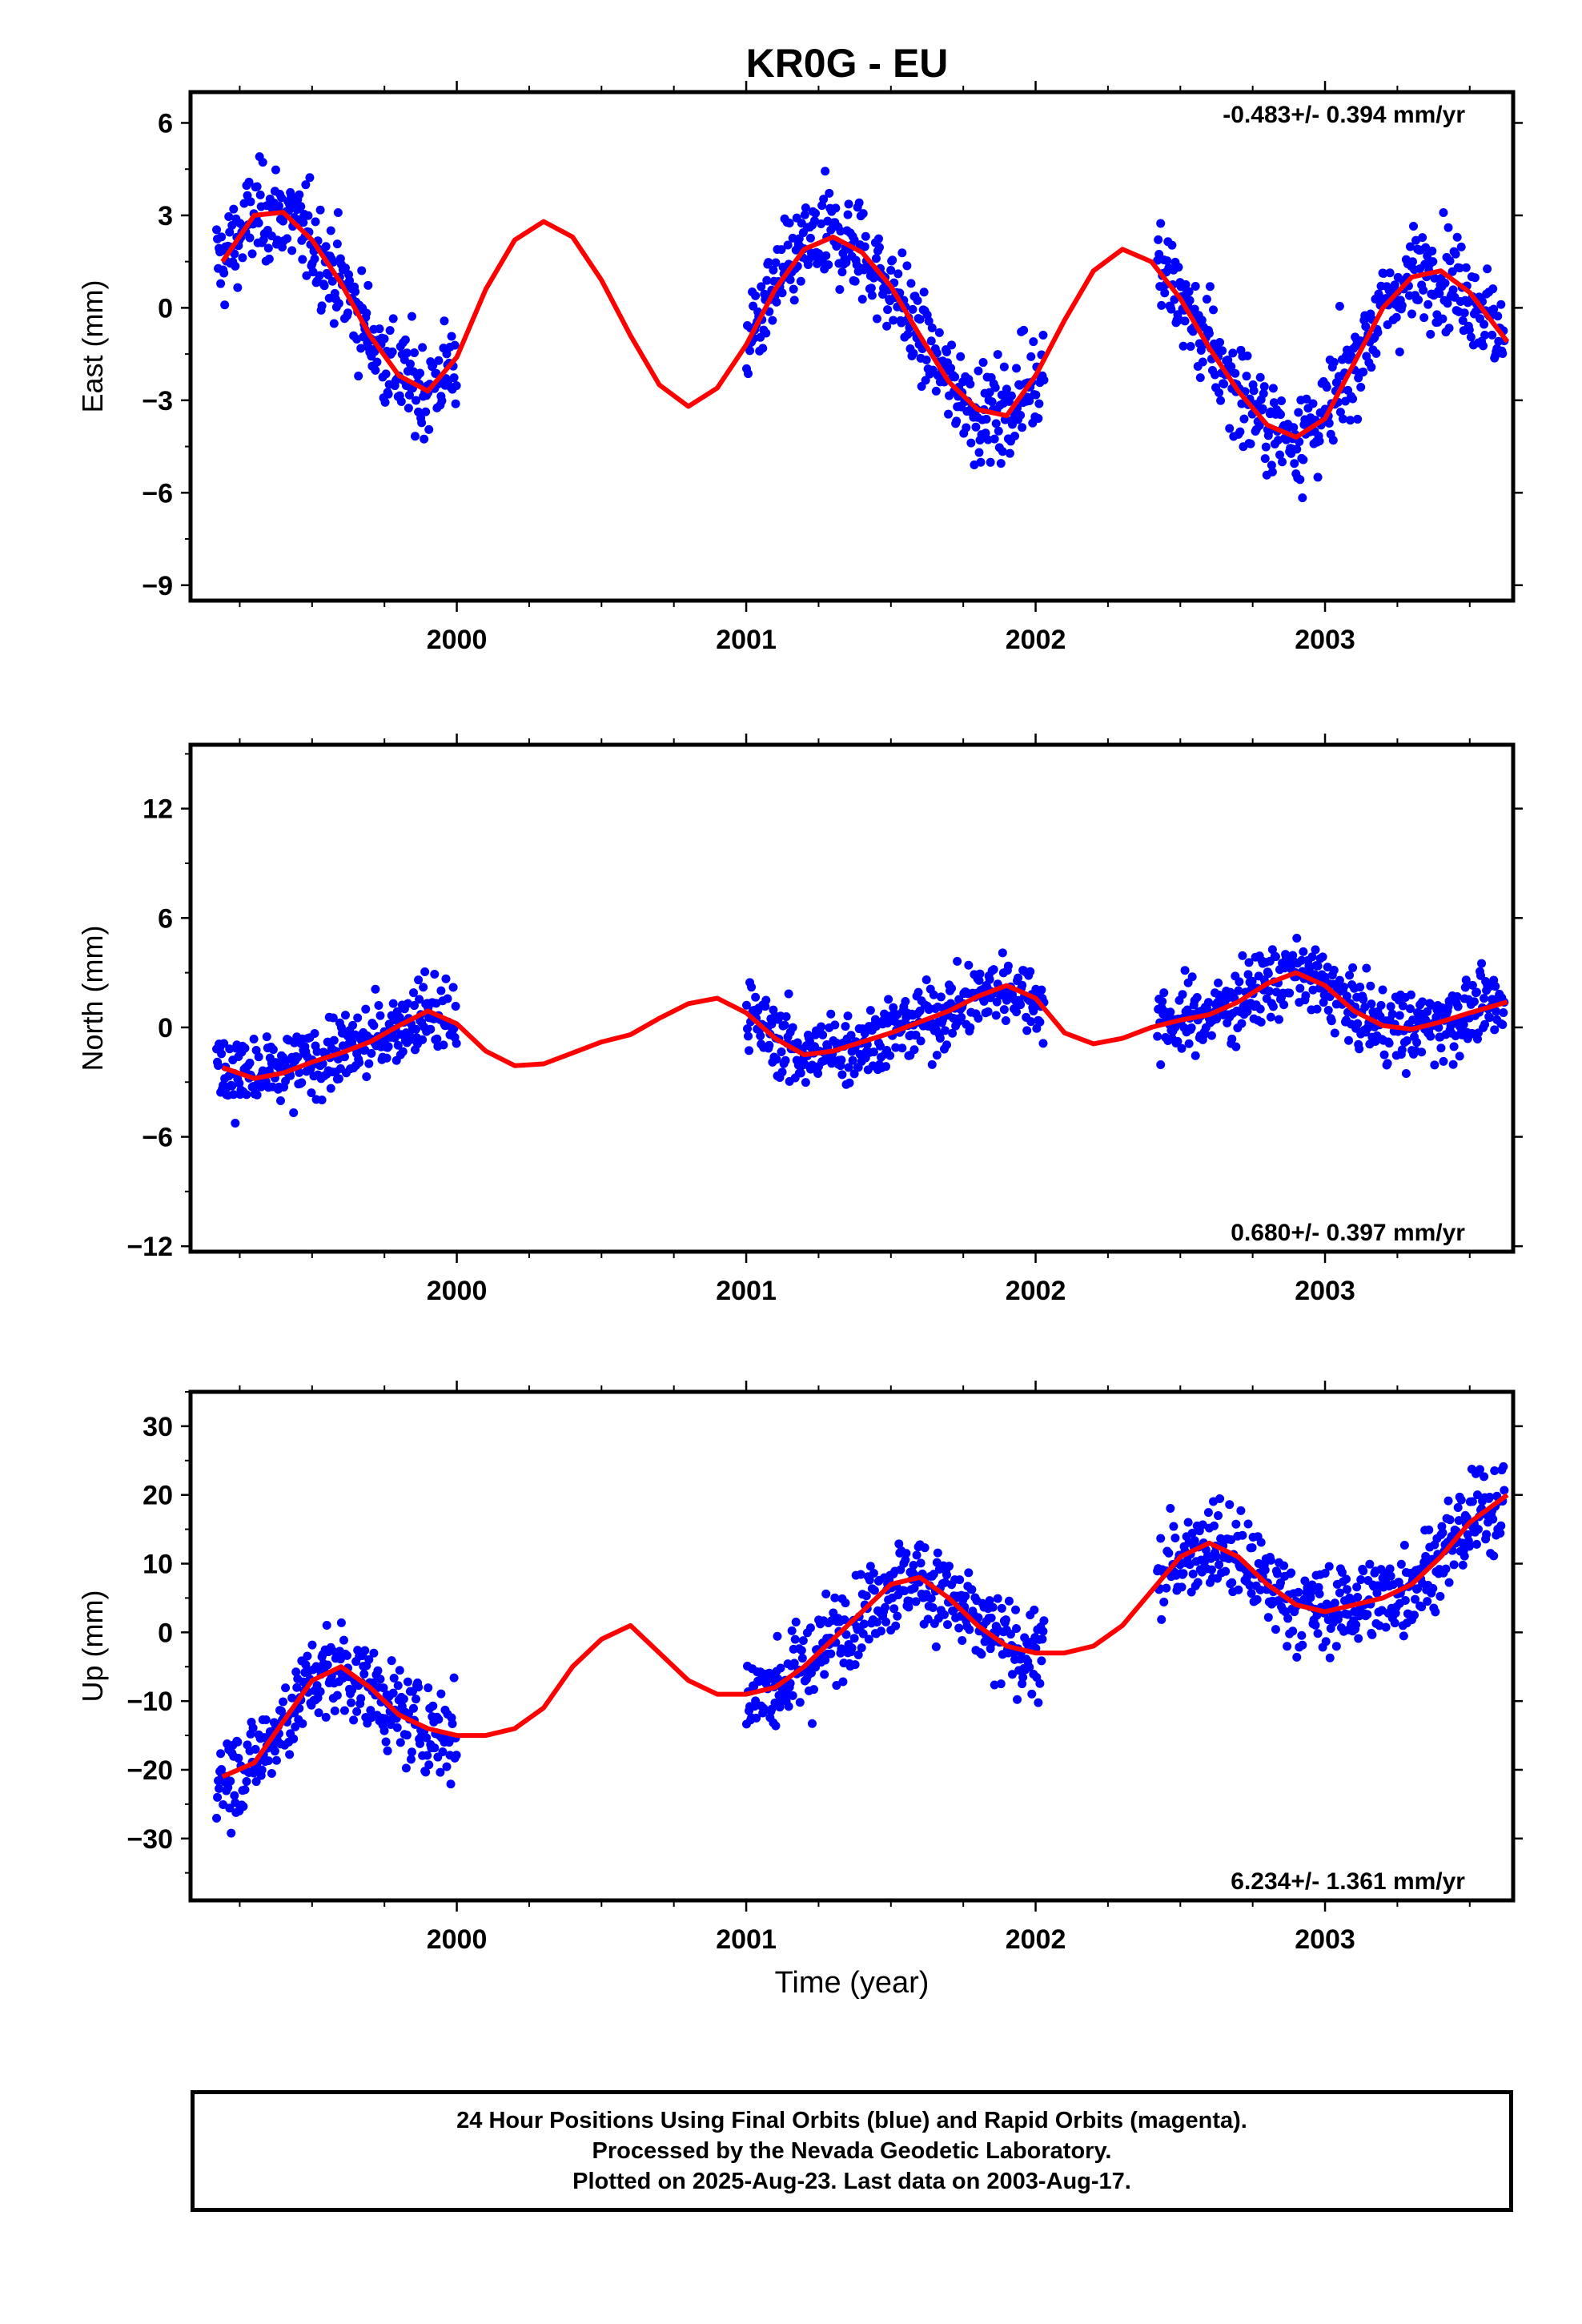 Image resolution: width=1582 pixels, height=2324 pixels. I want to click on data-points, so click(860, 1030).